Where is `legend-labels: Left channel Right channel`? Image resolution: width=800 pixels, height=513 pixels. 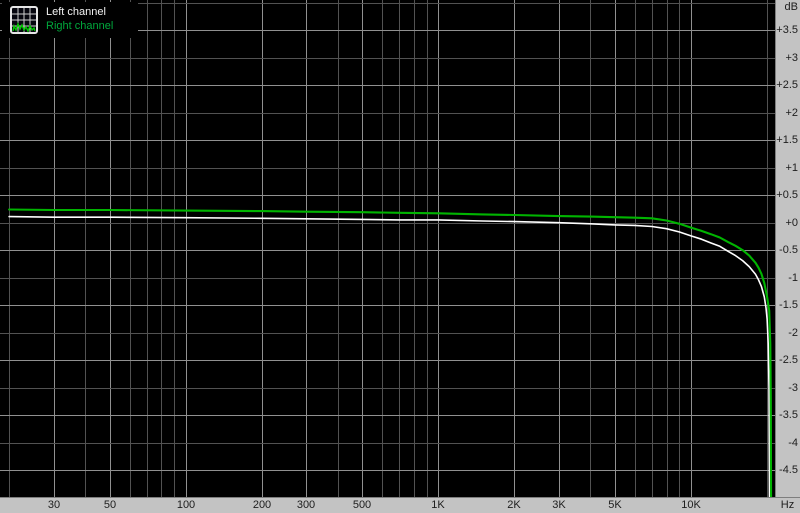
legend-labels: Left channel Right channel is located at coordinates (79, 17).